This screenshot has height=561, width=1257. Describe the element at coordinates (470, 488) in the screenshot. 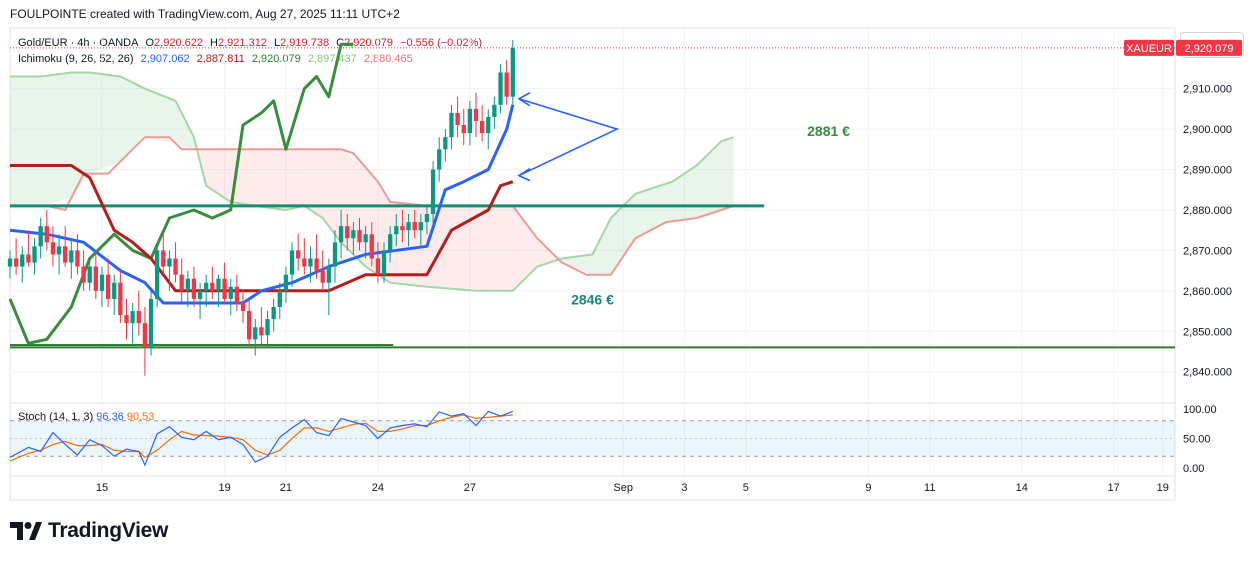

I see `x-tick-label: 27` at that location.